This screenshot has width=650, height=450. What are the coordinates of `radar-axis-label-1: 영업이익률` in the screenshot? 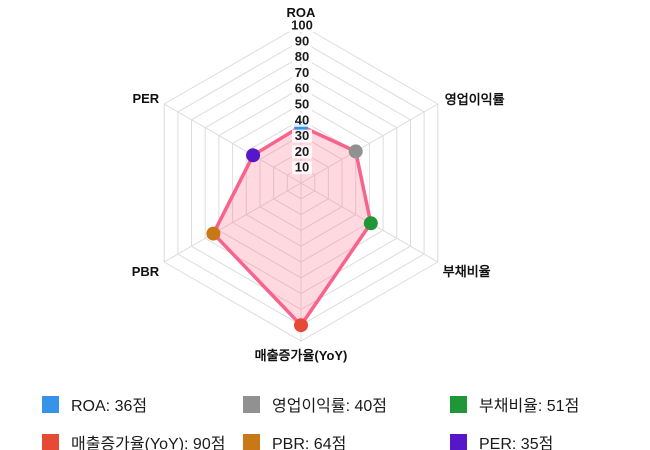 It's located at (475, 99).